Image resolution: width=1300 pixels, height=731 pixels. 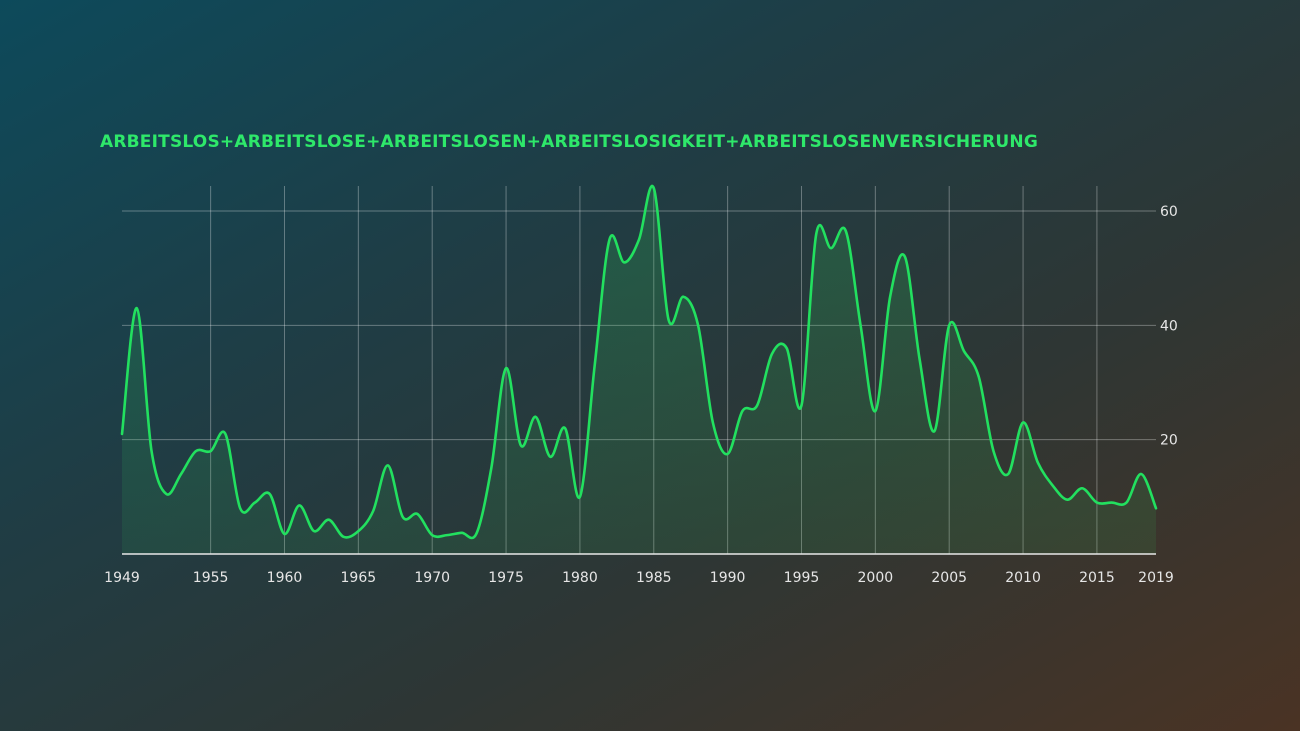 I want to click on x-tick-label: 1985, so click(x=654, y=578).